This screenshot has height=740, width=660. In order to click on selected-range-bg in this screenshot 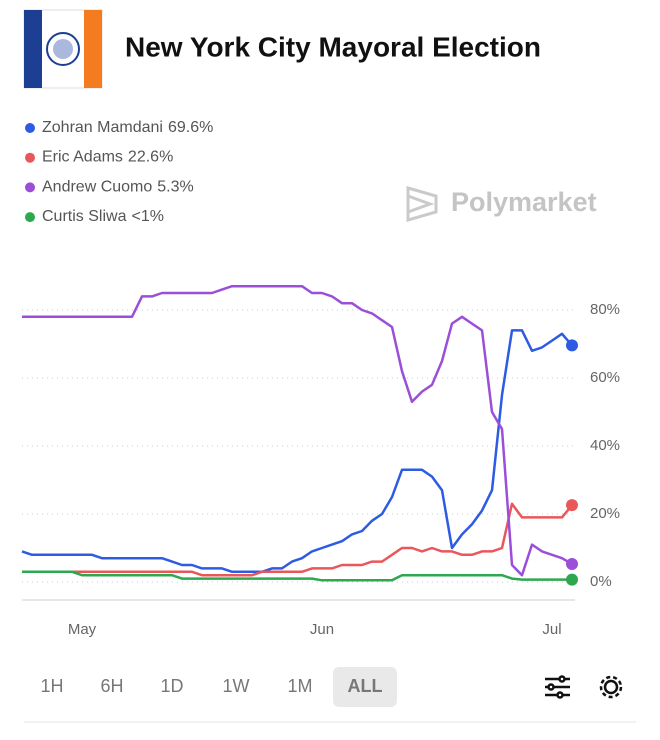, I will do `click(365, 687)`.